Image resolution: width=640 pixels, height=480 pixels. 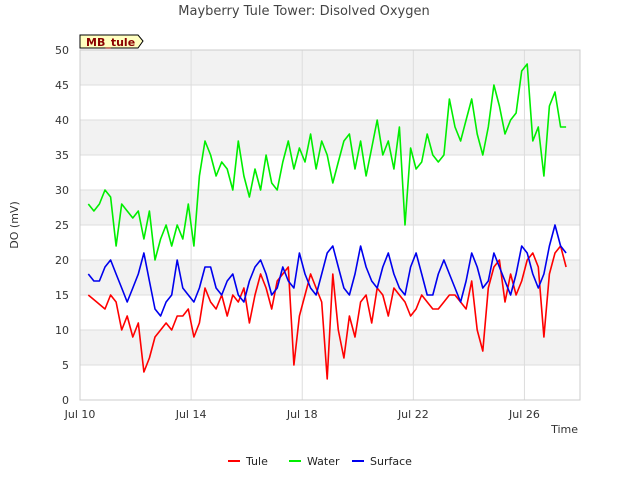 What do you see at coordinates (323, 461) in the screenshot?
I see `legend-label: Water` at bounding box center [323, 461].